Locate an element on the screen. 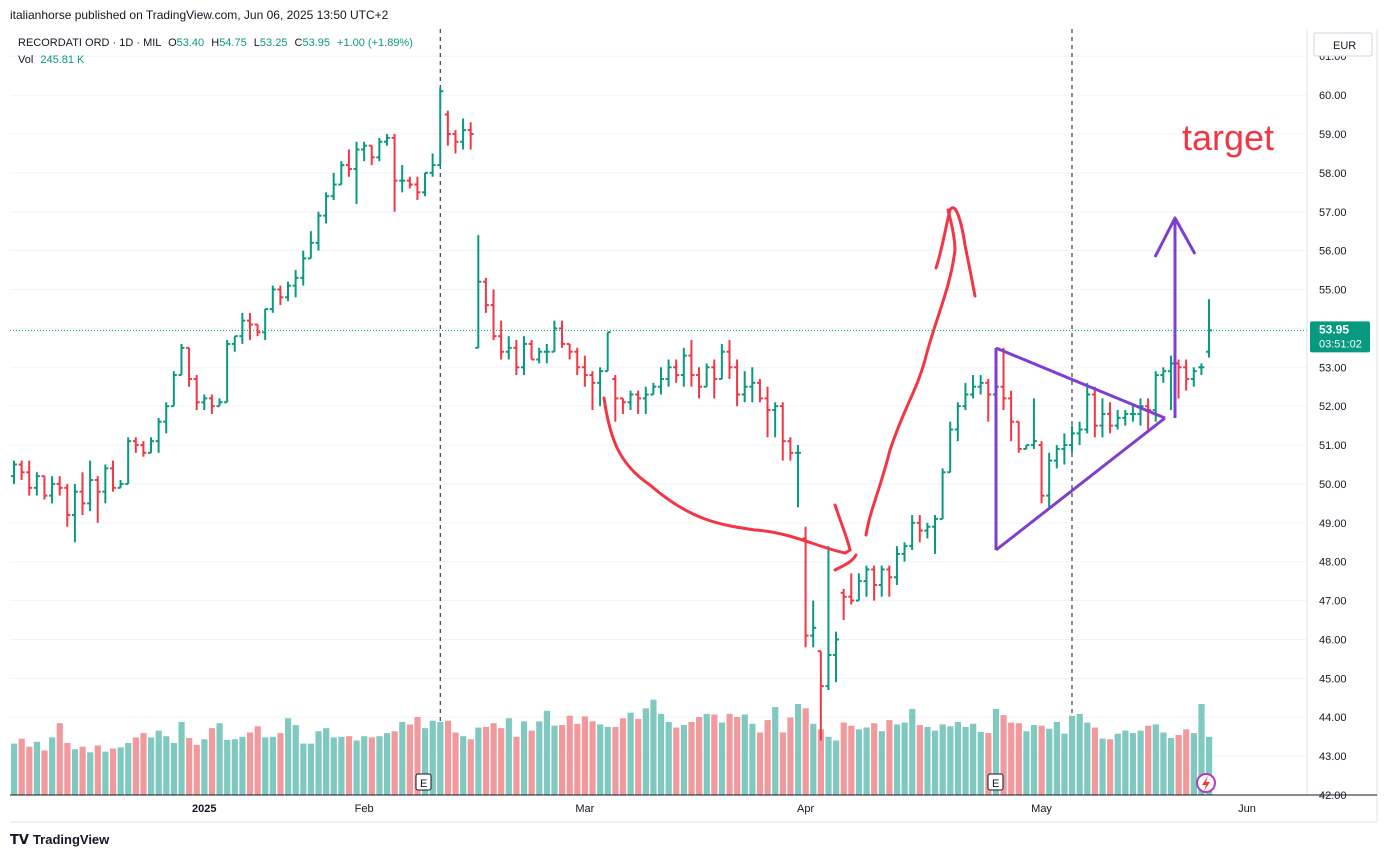  y-tick-18: 60.00 is located at coordinates (1333, 96).